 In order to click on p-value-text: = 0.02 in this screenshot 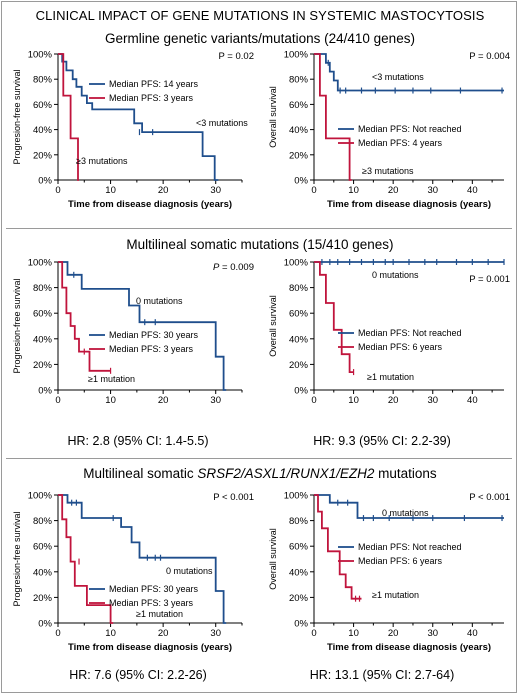, I will do `click(239, 56)`.